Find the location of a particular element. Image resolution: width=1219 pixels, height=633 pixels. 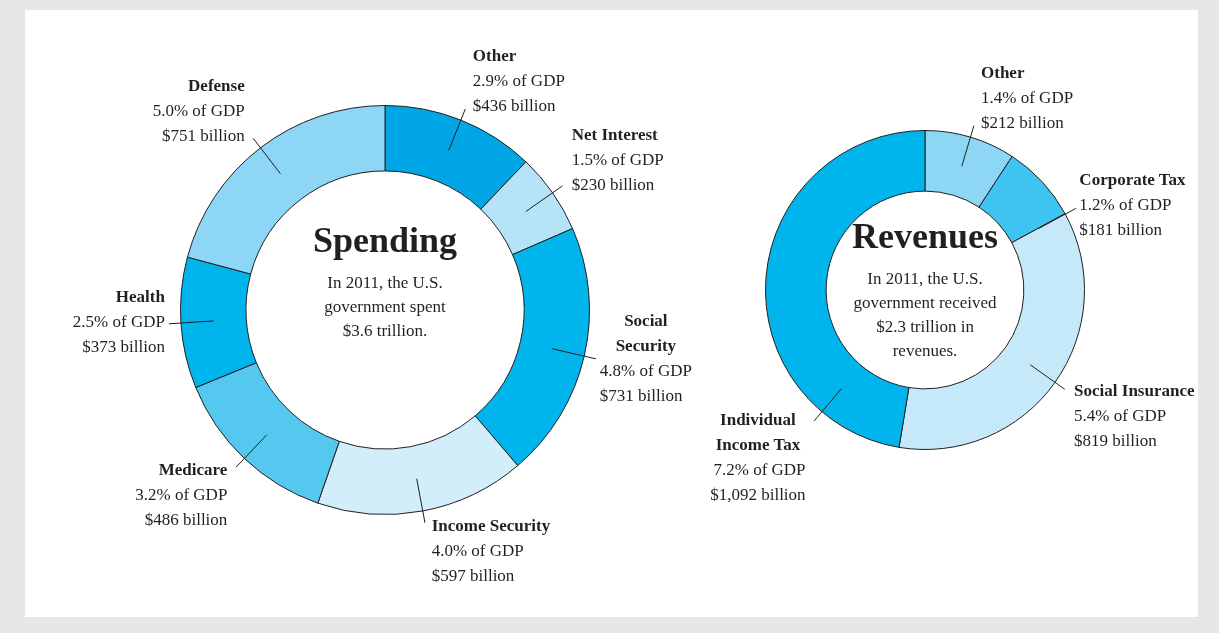

data-label: $819 billion is located at coordinates (1116, 441).